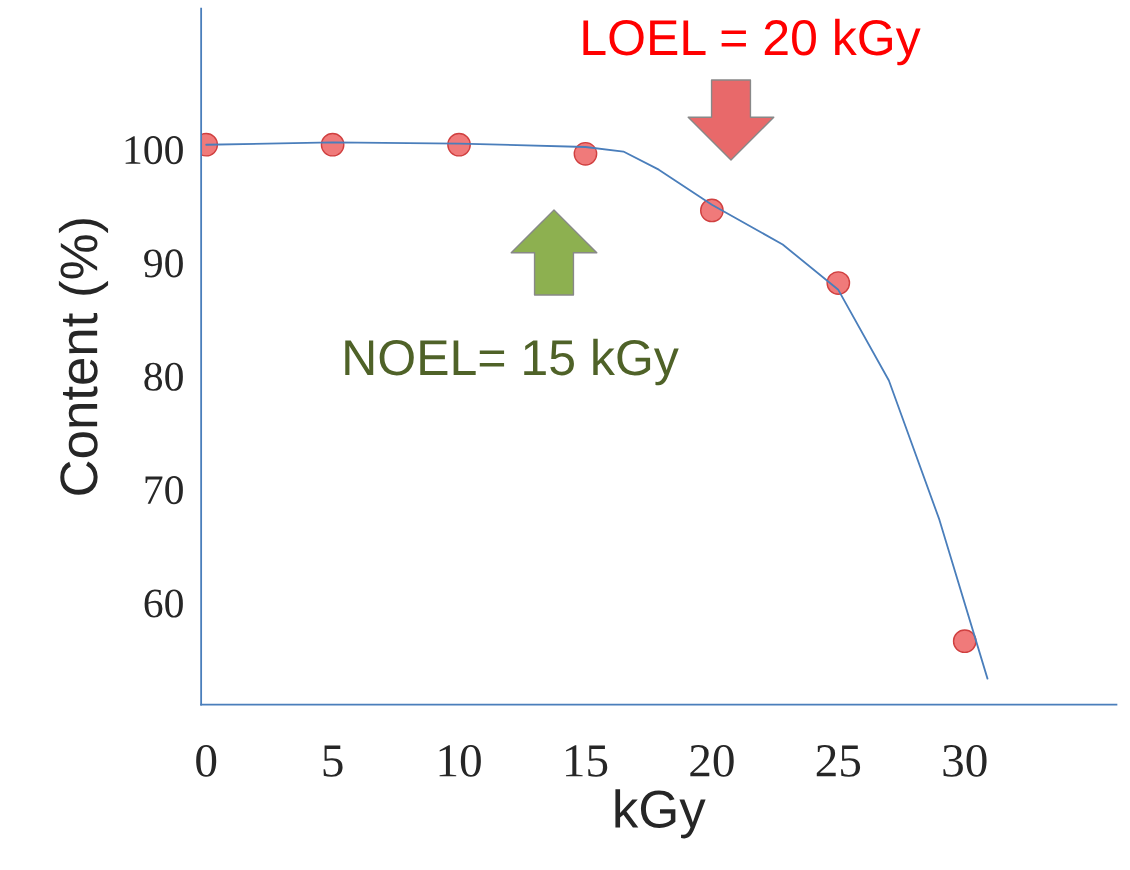  I want to click on x-tick-label: 20, so click(712, 760).